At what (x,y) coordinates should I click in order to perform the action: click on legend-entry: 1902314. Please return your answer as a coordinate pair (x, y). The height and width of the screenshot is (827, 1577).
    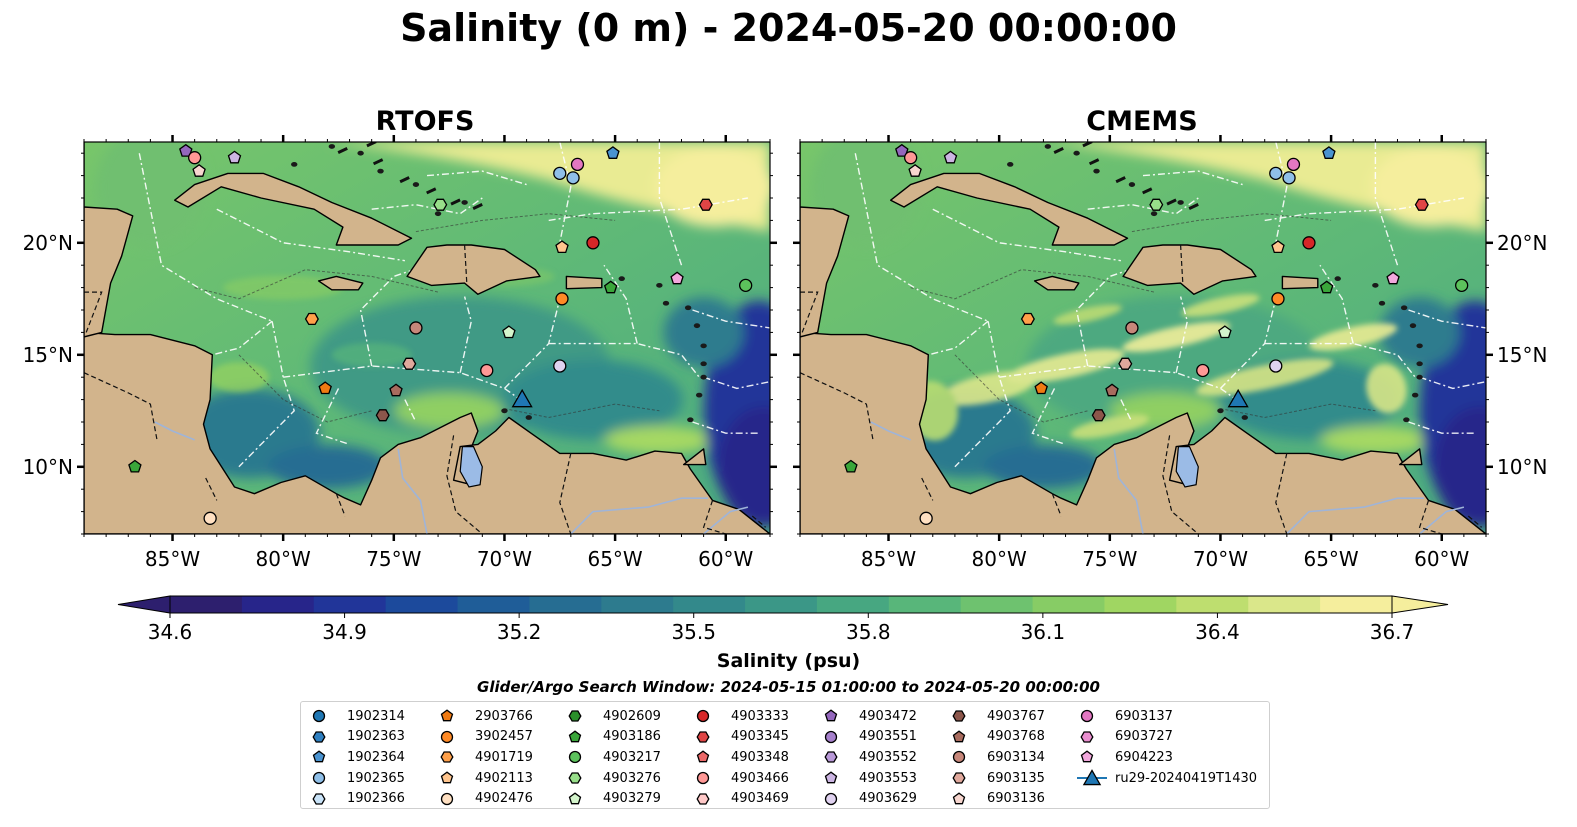
    Looking at the image, I should click on (357, 716).